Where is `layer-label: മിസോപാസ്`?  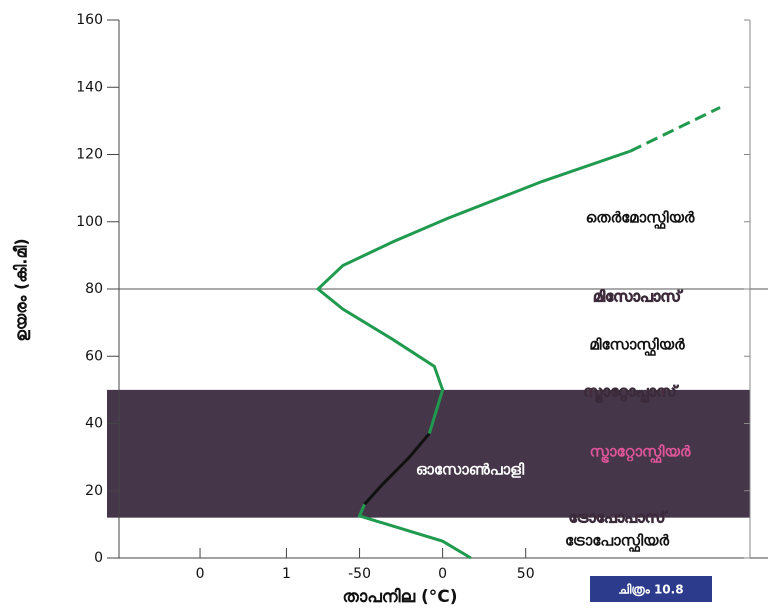
layer-label: മിസോപാസ് is located at coordinates (638, 297).